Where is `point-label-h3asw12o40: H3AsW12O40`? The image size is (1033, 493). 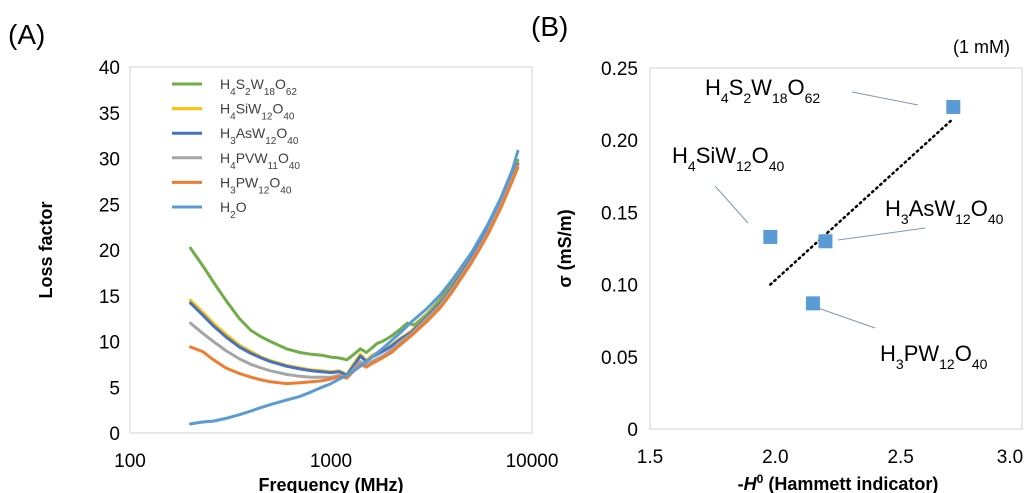 point-label-h3asw12o40: H3AsW12O40 is located at coordinates (944, 211).